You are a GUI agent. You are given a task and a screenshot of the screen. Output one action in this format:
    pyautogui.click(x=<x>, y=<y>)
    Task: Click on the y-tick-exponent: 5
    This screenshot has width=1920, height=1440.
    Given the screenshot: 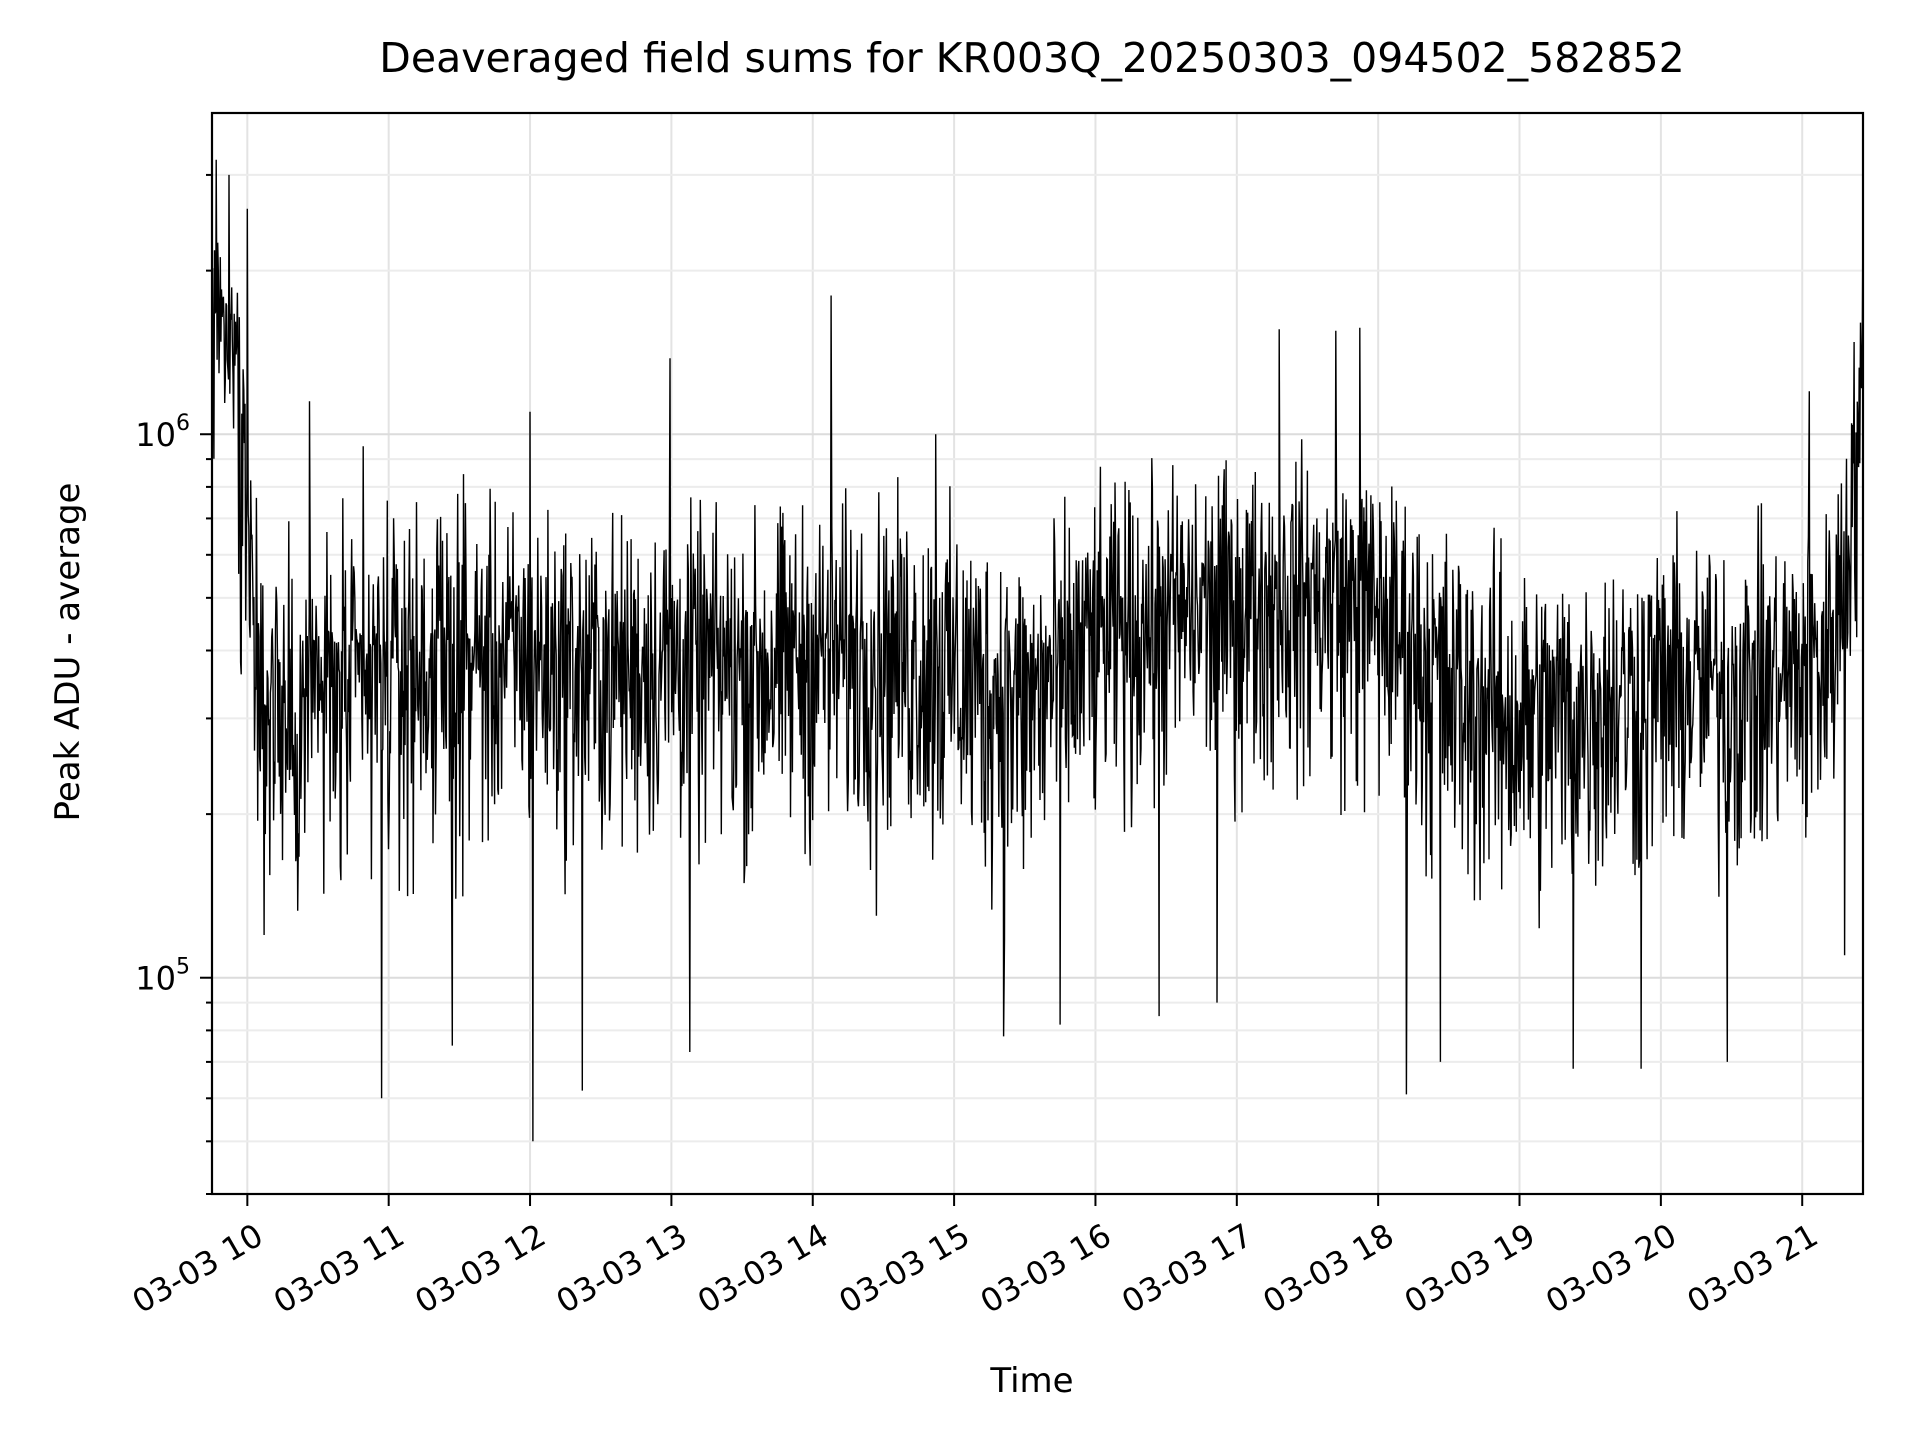 What is the action you would take?
    pyautogui.click(x=183, y=967)
    